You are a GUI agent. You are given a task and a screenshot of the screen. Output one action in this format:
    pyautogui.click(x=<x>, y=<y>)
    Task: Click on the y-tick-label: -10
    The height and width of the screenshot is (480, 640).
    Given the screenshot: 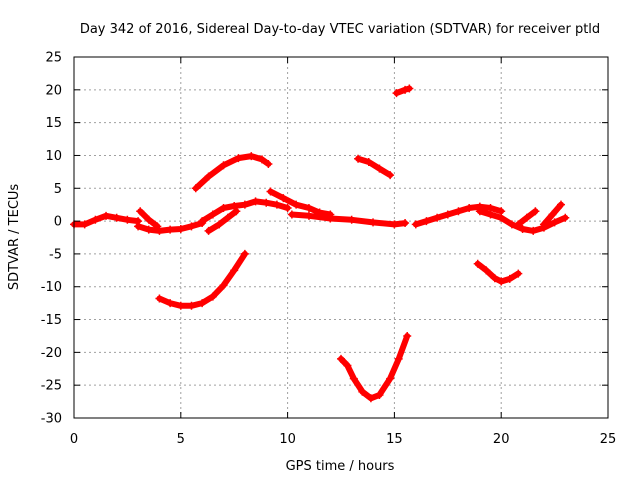 What is the action you would take?
    pyautogui.click(x=51, y=287)
    